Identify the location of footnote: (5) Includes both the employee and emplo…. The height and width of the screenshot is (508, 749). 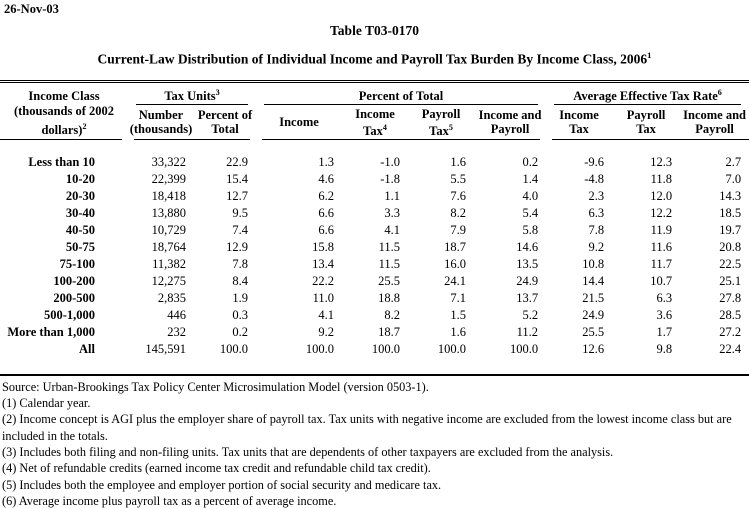
(222, 484).